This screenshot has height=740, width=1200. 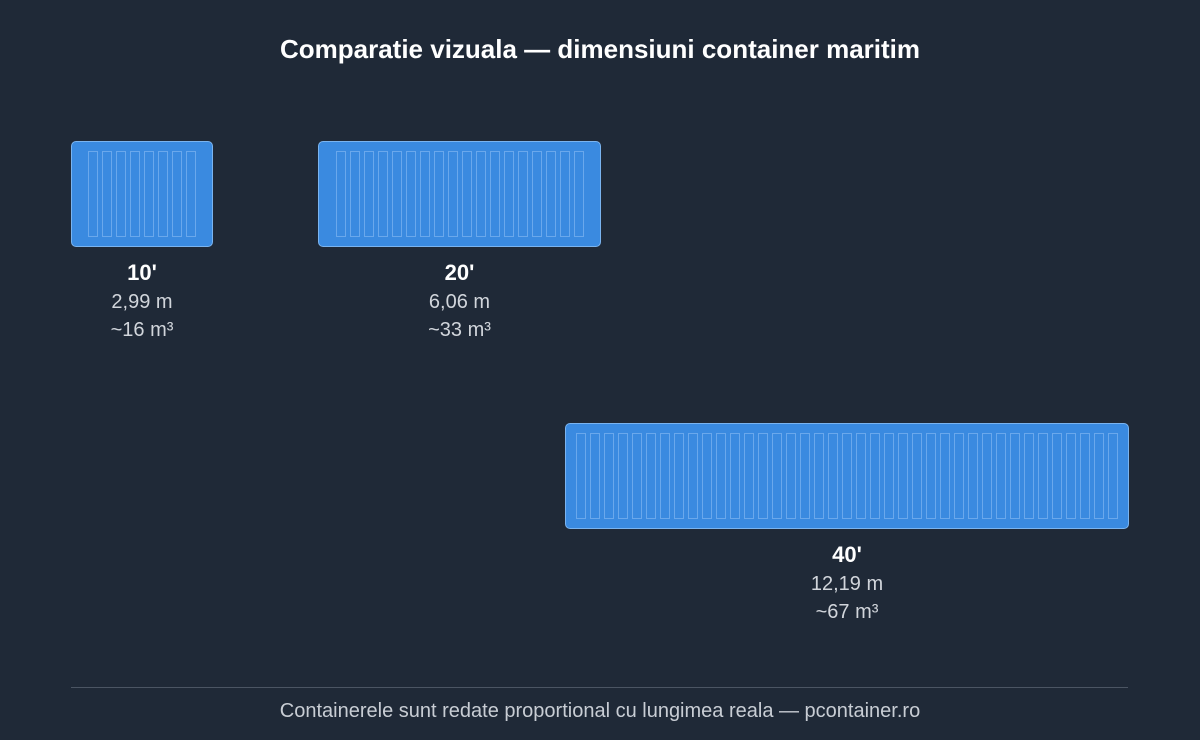 I want to click on container-length: 12,19 m, so click(x=847, y=584).